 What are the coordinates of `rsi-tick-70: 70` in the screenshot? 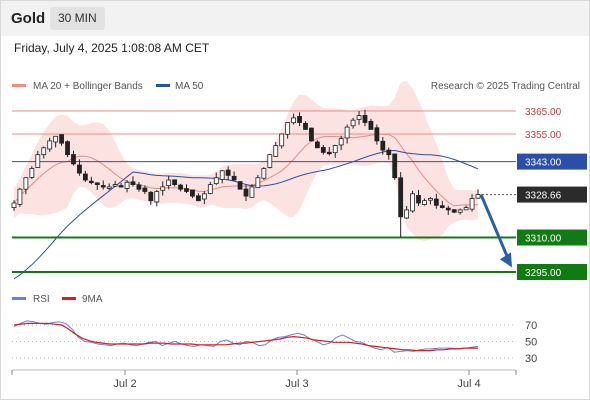 It's located at (531, 326).